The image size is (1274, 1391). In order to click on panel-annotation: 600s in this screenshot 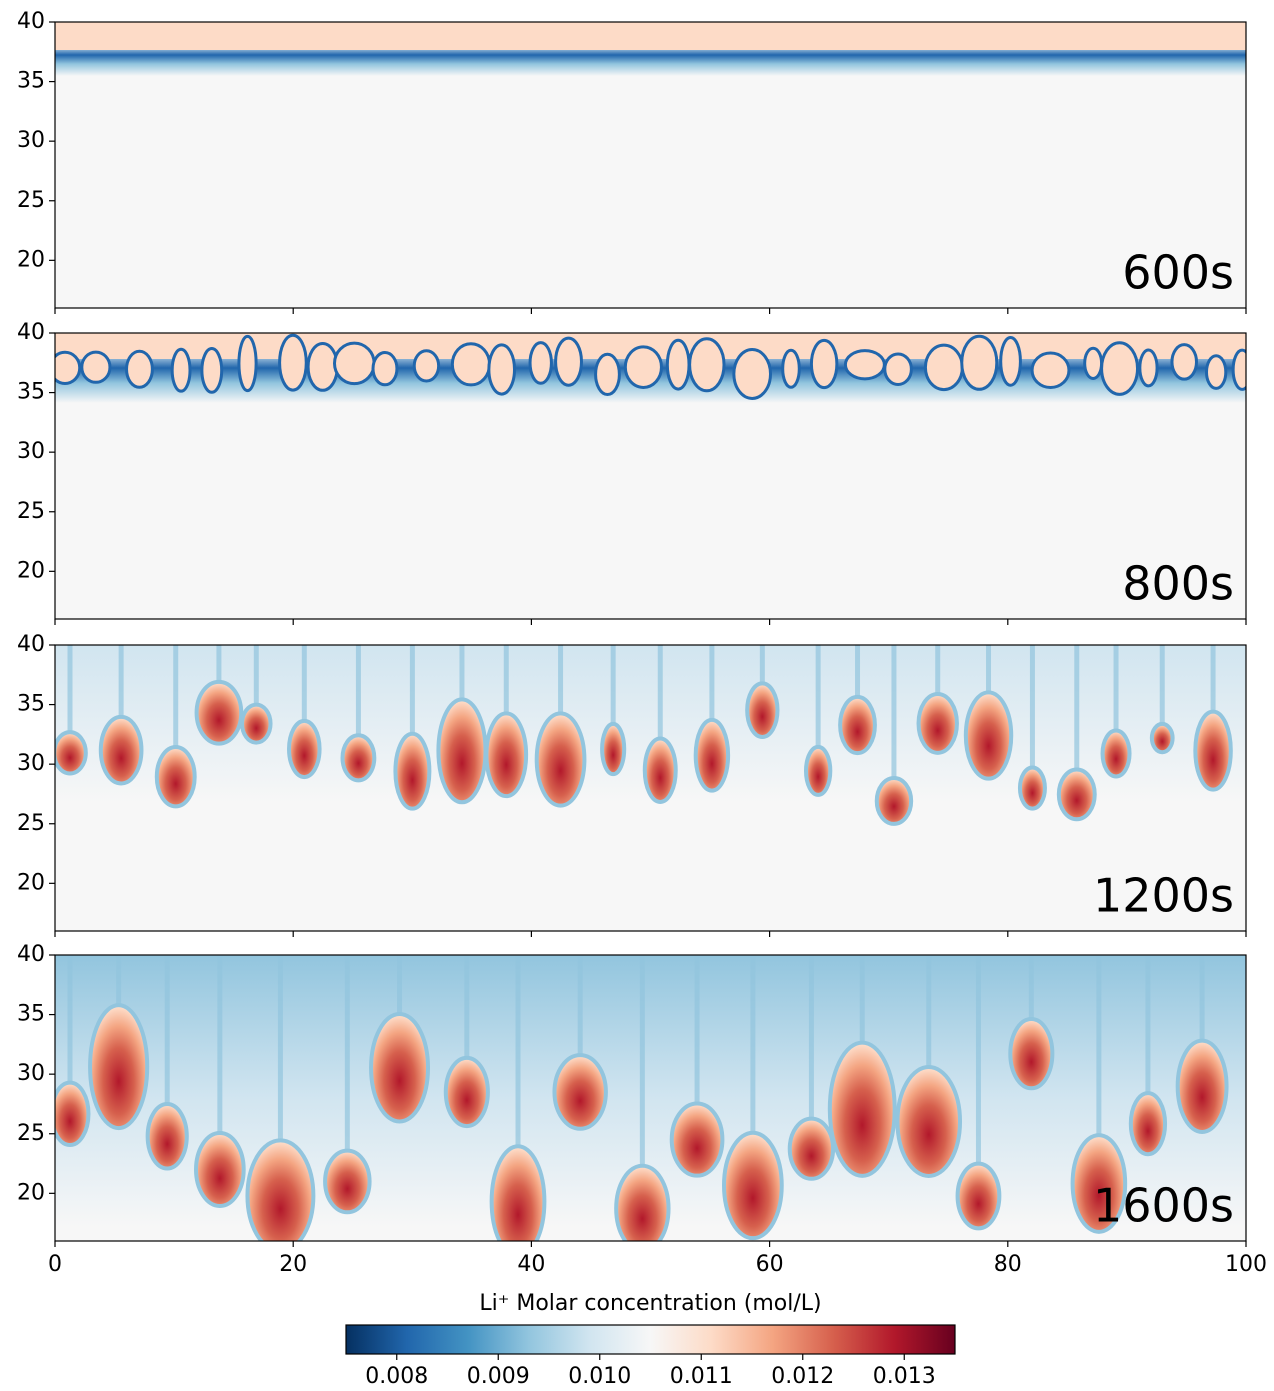, I will do `click(1178, 273)`.